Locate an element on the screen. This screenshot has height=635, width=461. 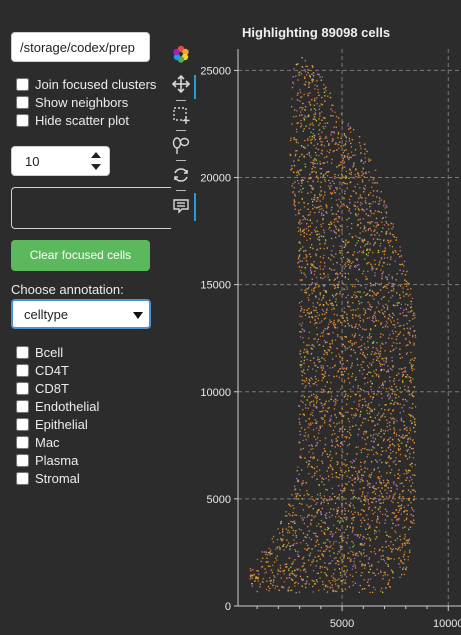
data-path-input is located at coordinates (80, 47).